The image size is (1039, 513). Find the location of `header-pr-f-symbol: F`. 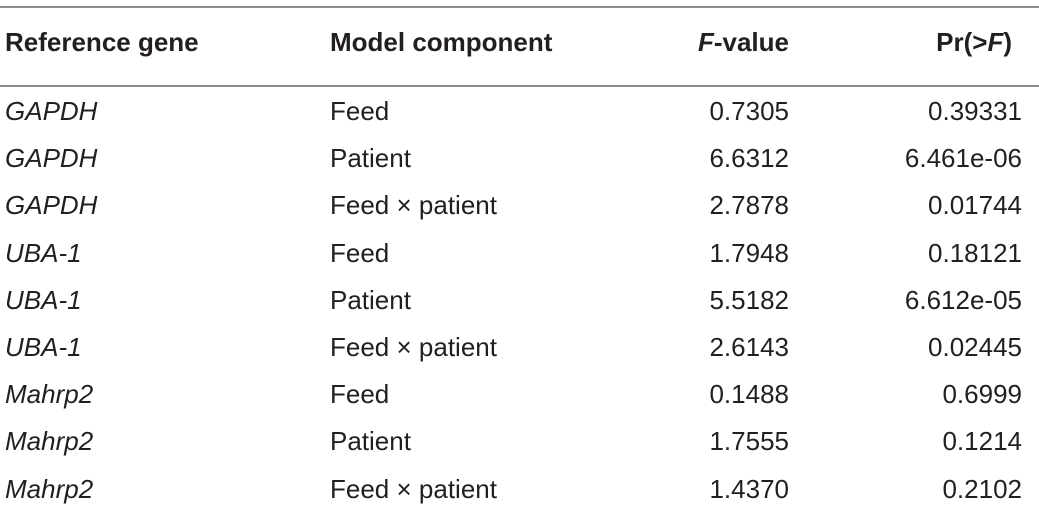

header-pr-f-symbol: F is located at coordinates (995, 42).